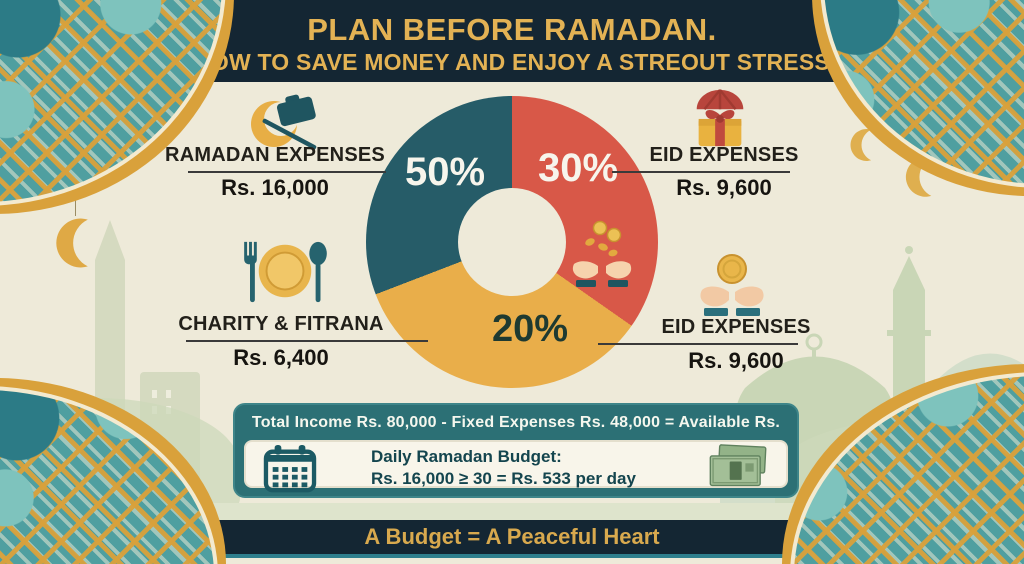 This screenshot has height=564, width=1024. Describe the element at coordinates (512, 29) in the screenshot. I see `page-title: PLAN BEFORE RAMADAN.` at that location.